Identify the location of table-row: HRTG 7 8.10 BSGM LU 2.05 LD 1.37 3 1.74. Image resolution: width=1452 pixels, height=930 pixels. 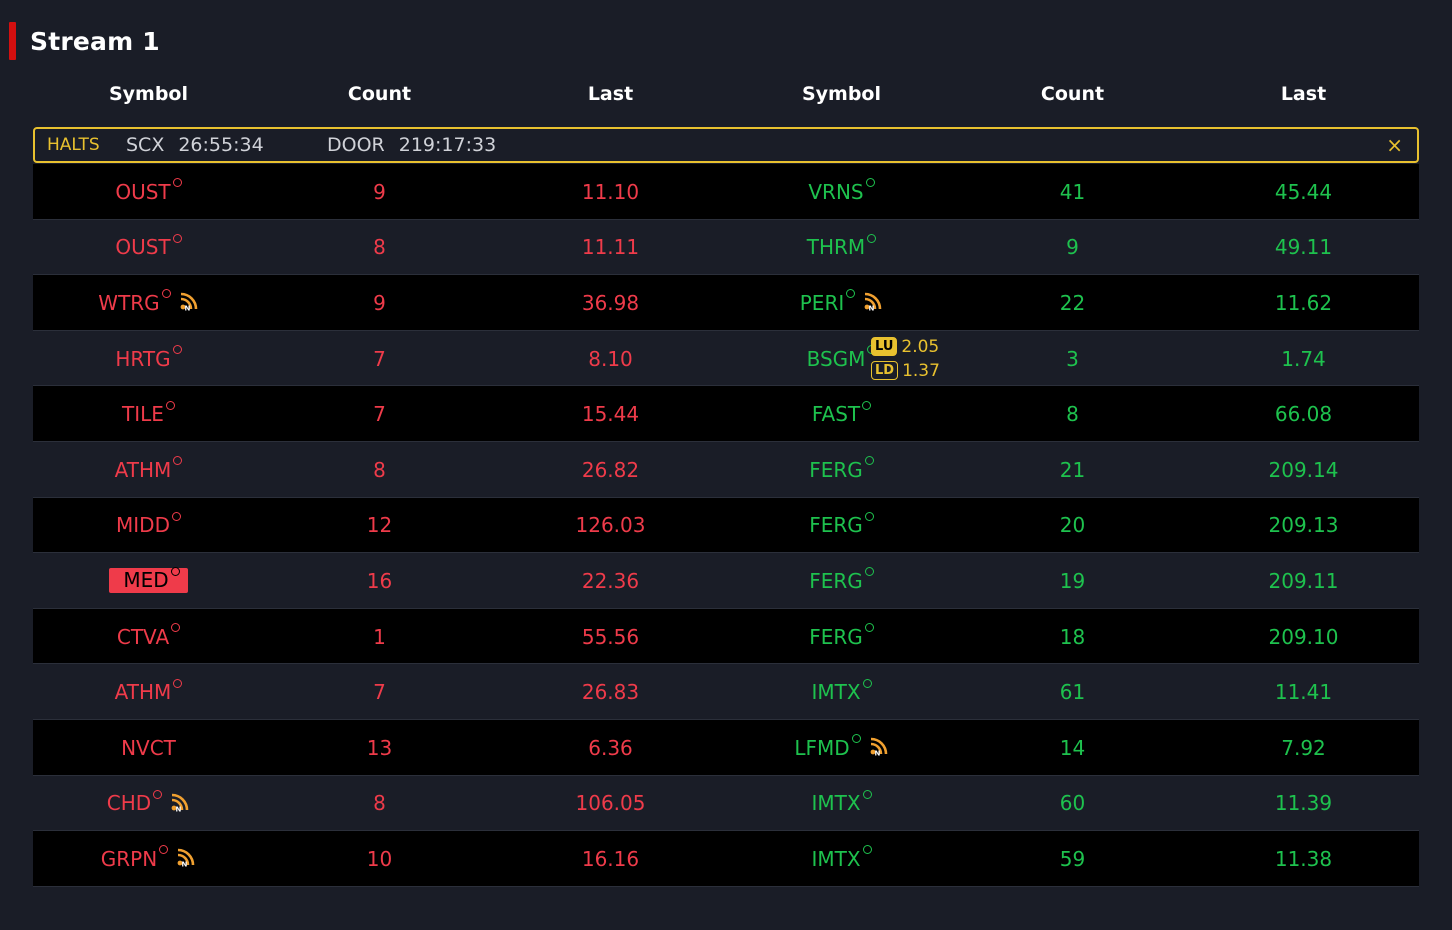
(726, 358).